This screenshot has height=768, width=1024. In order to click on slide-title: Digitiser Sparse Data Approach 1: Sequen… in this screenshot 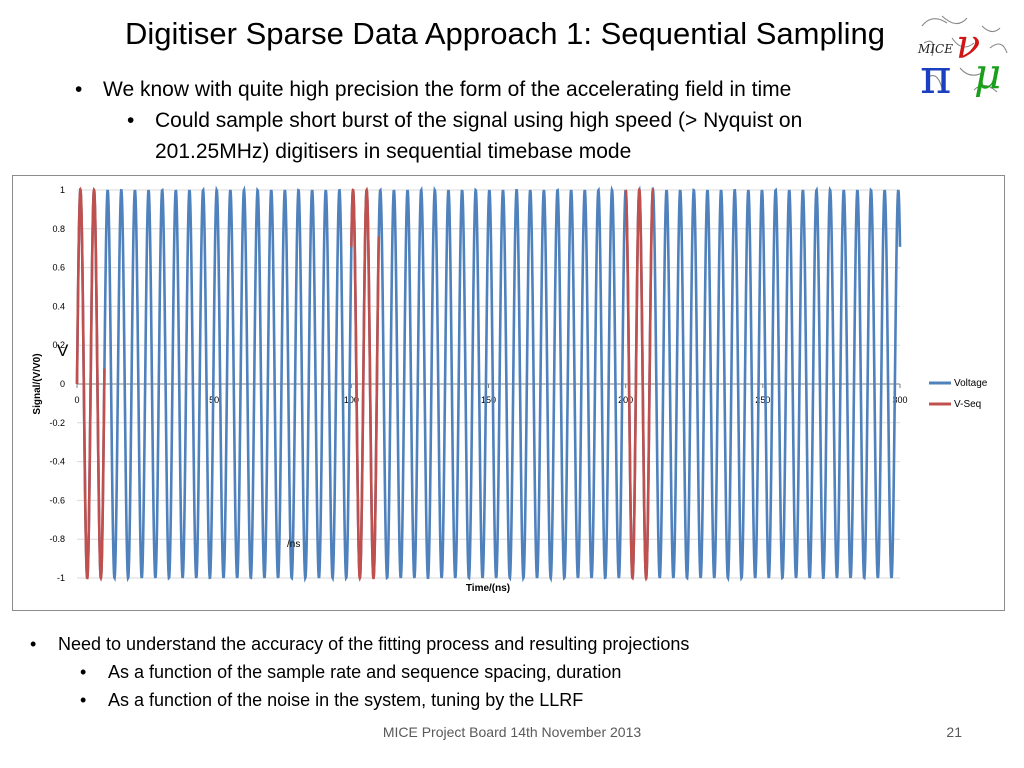, I will do `click(505, 33)`.